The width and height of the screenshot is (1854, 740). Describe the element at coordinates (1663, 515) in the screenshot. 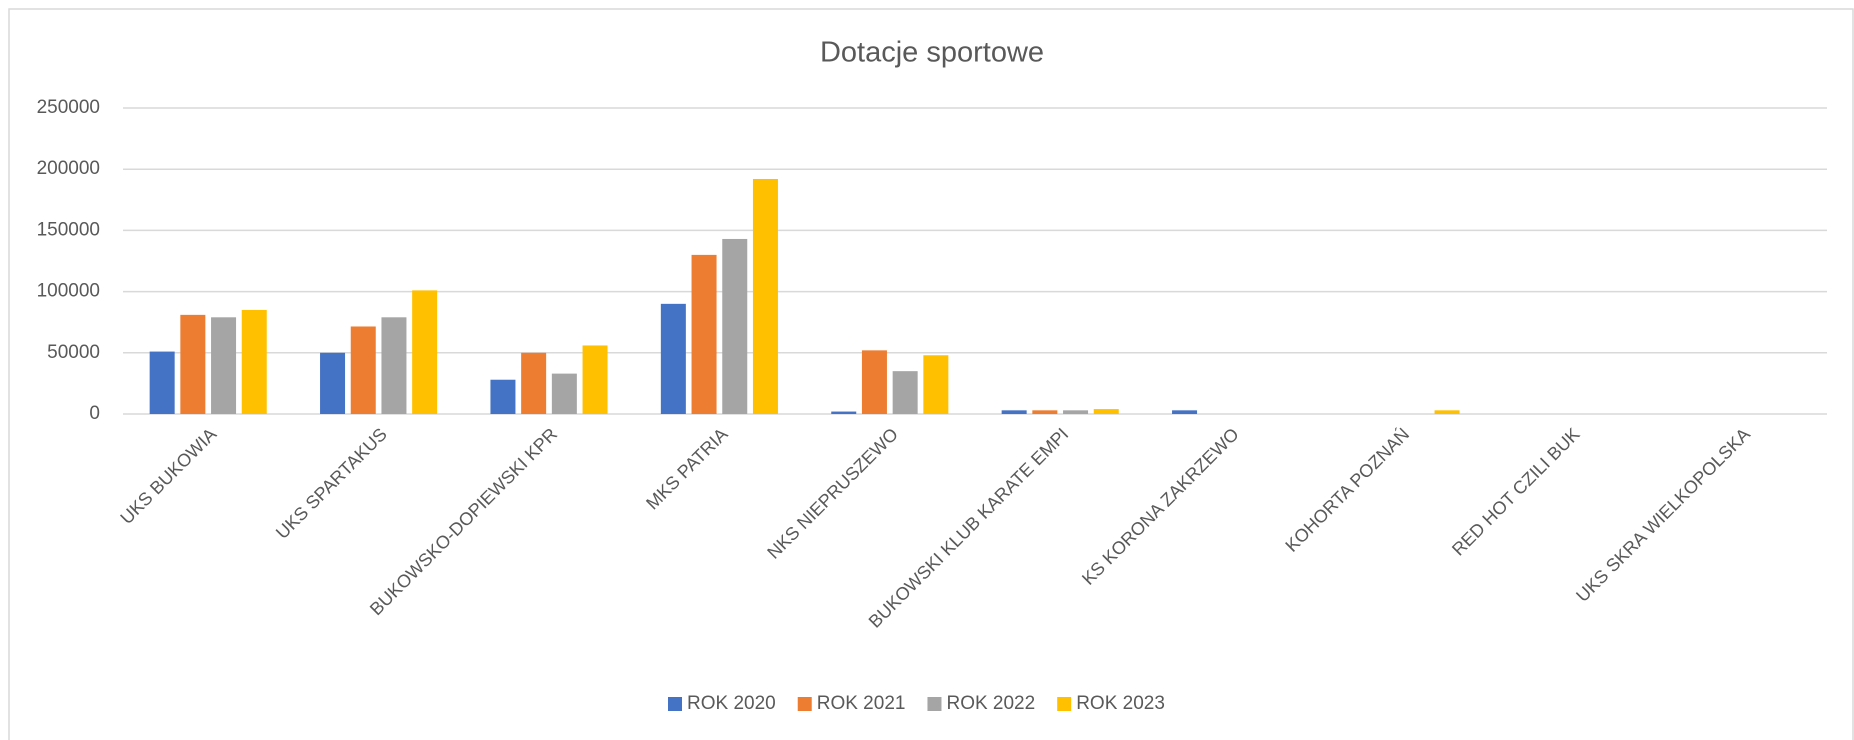

I see `x-tick-label: UKS SKRA WIELKOPOLSKA` at that location.